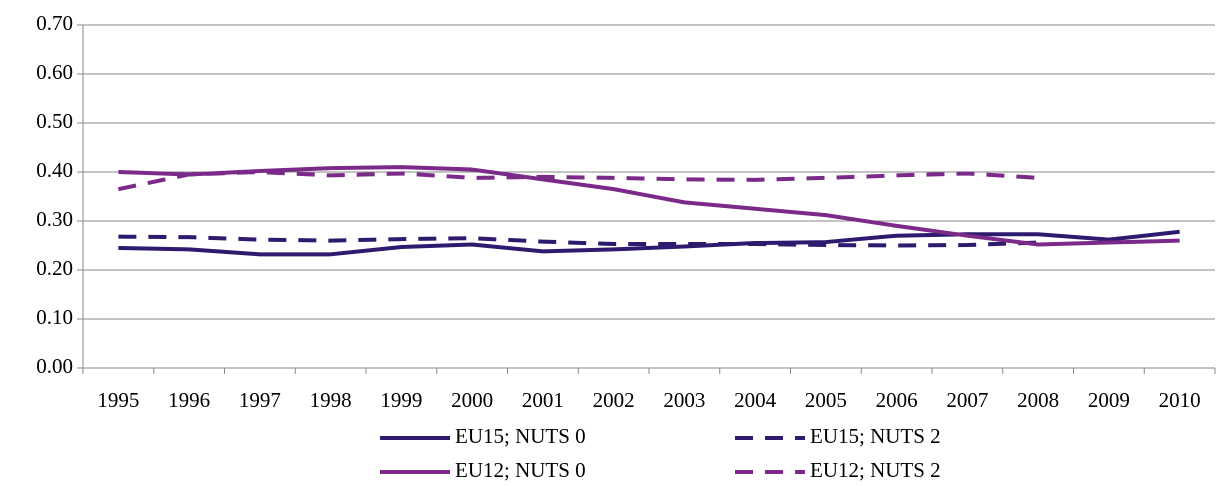 This screenshot has width=1228, height=486. Describe the element at coordinates (54, 121) in the screenshot. I see `y-tick-label: 0.50` at that location.